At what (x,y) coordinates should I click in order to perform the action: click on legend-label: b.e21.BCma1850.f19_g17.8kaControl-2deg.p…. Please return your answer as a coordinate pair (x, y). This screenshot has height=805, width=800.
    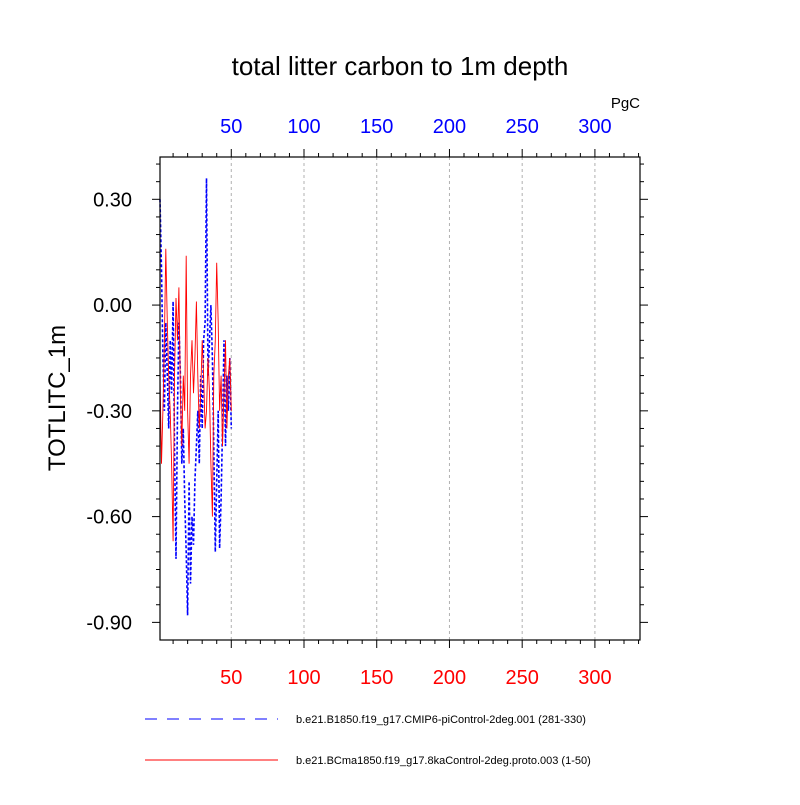
    Looking at the image, I should click on (443, 761).